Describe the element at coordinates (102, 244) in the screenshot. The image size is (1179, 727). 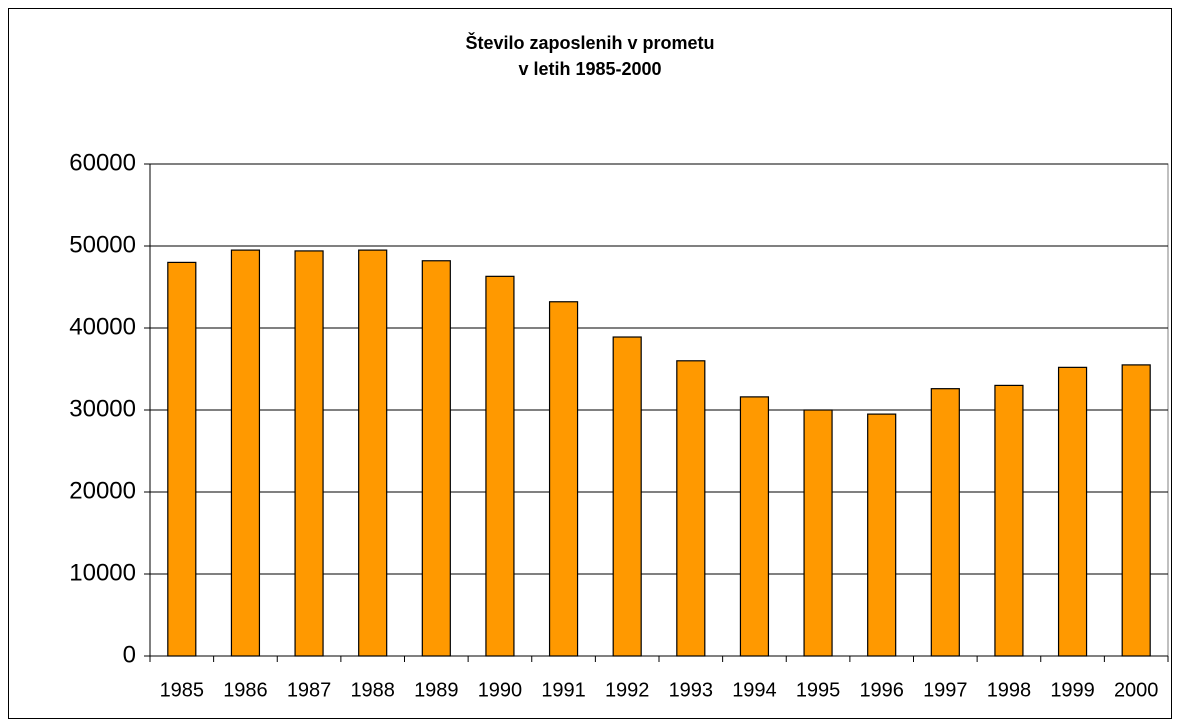
I see `y-tick-label: 50000` at that location.